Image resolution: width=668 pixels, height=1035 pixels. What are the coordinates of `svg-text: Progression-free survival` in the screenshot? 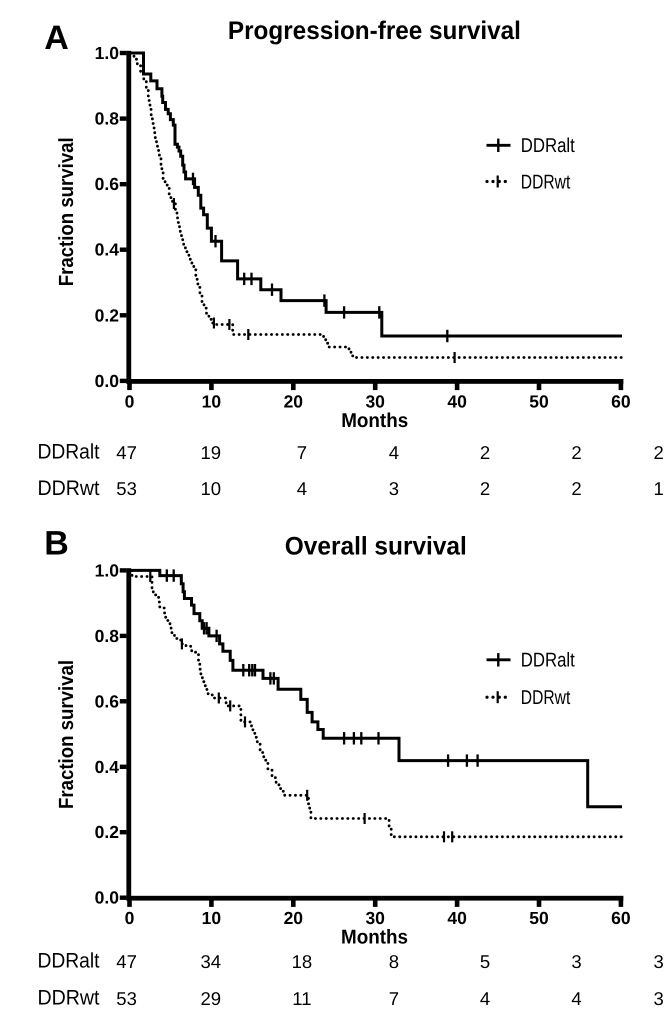 It's located at (374, 31).